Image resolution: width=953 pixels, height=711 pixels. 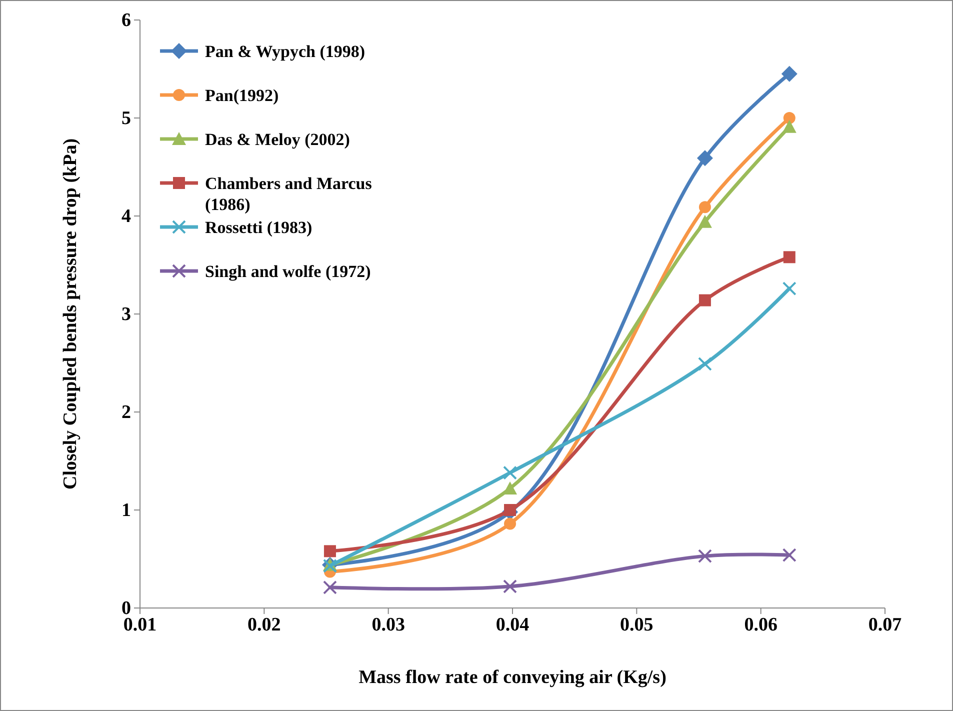 What do you see at coordinates (264, 625) in the screenshot?
I see `x-tick-label: 0.02` at bounding box center [264, 625].